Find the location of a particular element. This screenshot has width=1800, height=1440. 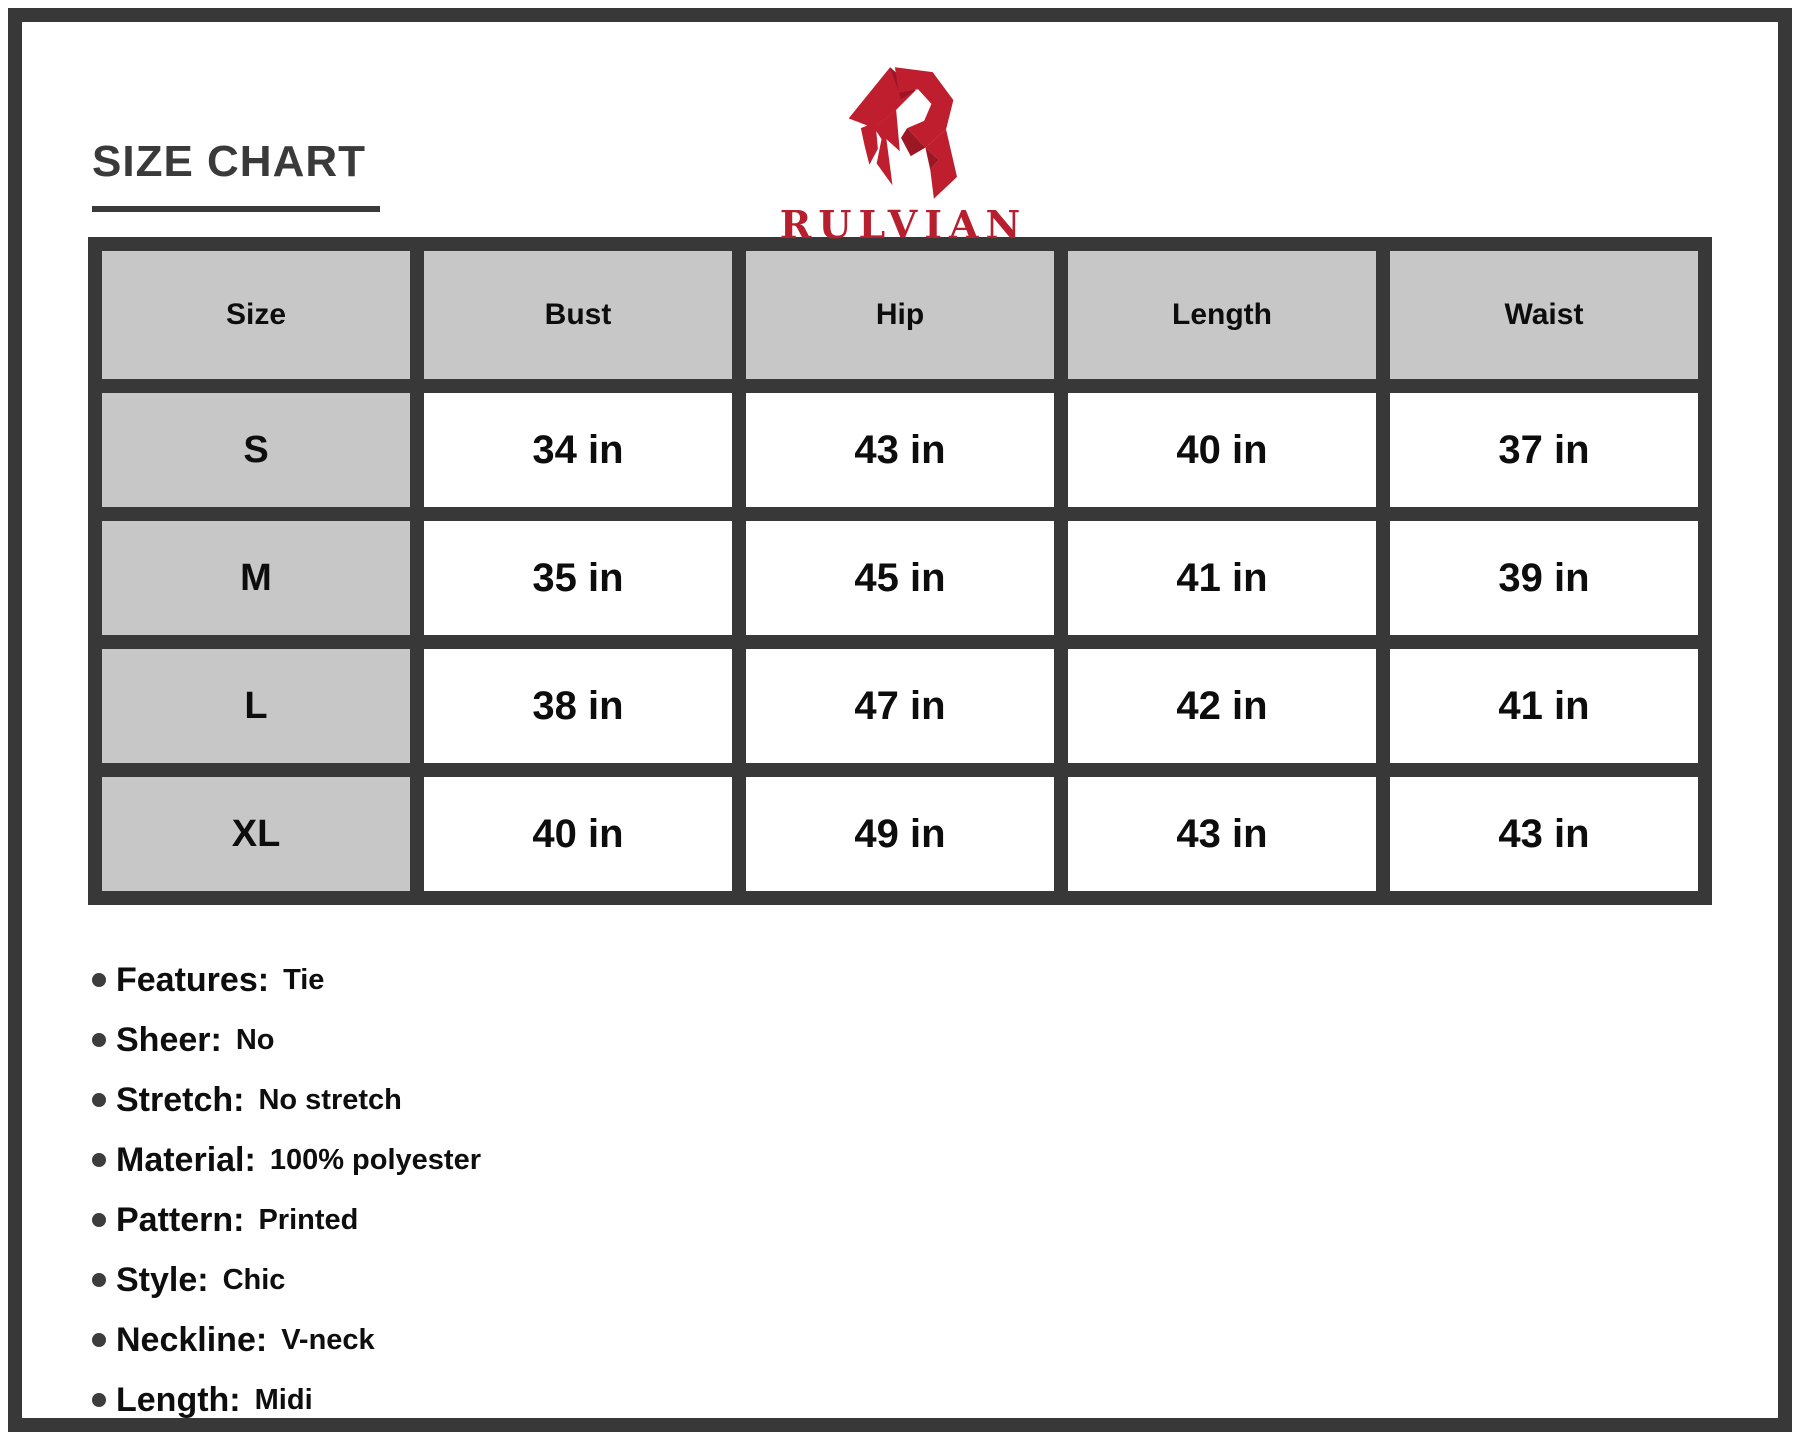

detail-label: Style: is located at coordinates (162, 1279).